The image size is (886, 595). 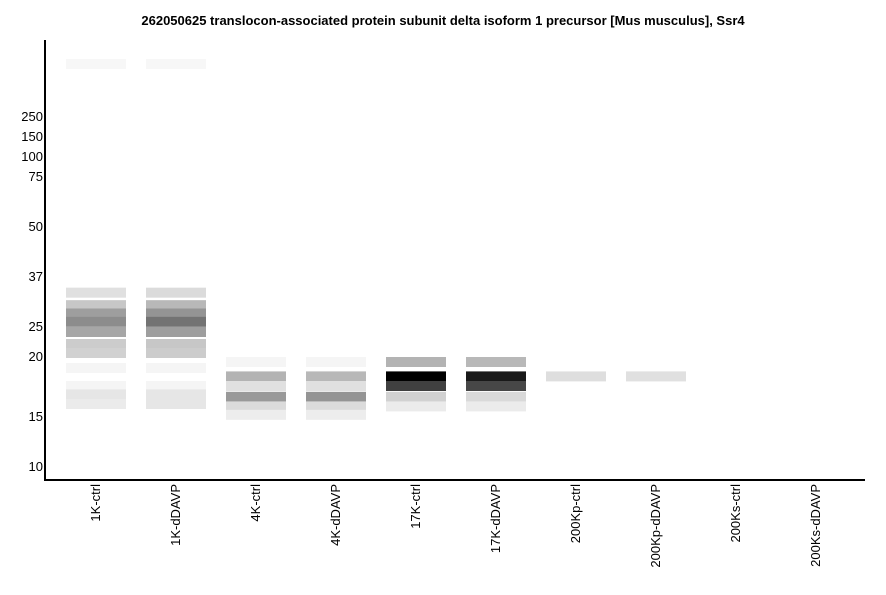 What do you see at coordinates (32, 116) in the screenshot?
I see `y-tick-label: 250` at bounding box center [32, 116].